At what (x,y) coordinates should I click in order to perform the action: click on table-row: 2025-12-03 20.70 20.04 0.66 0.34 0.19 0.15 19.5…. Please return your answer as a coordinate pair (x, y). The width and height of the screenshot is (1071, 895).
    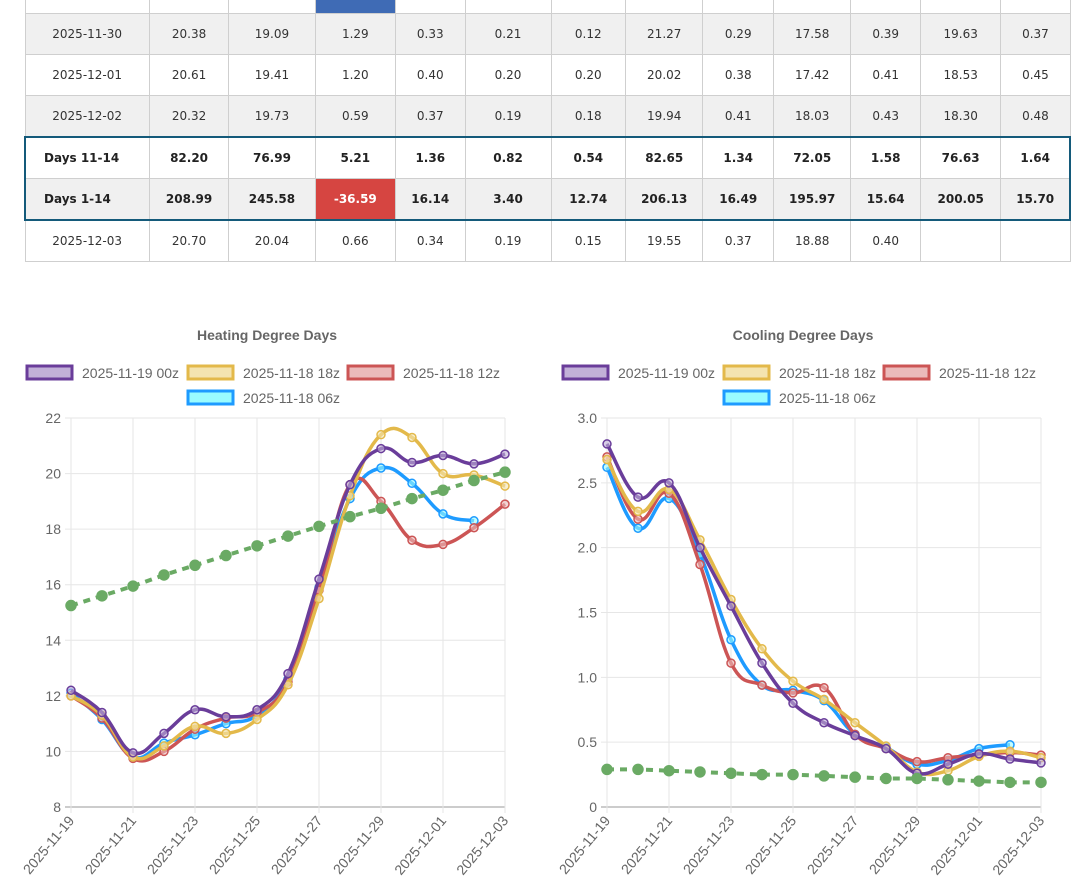
    Looking at the image, I should click on (547, 240).